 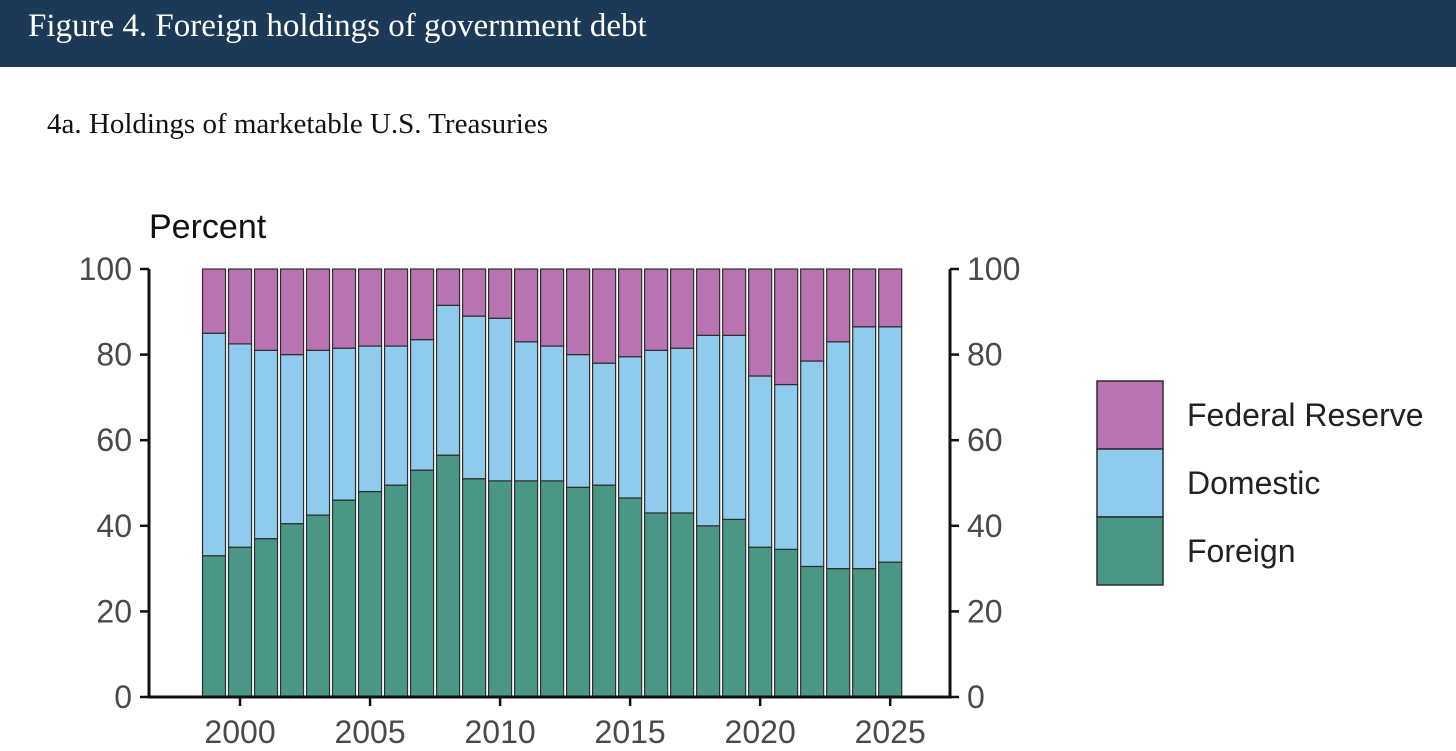 I want to click on bar-domestic-2005, so click(x=370, y=419).